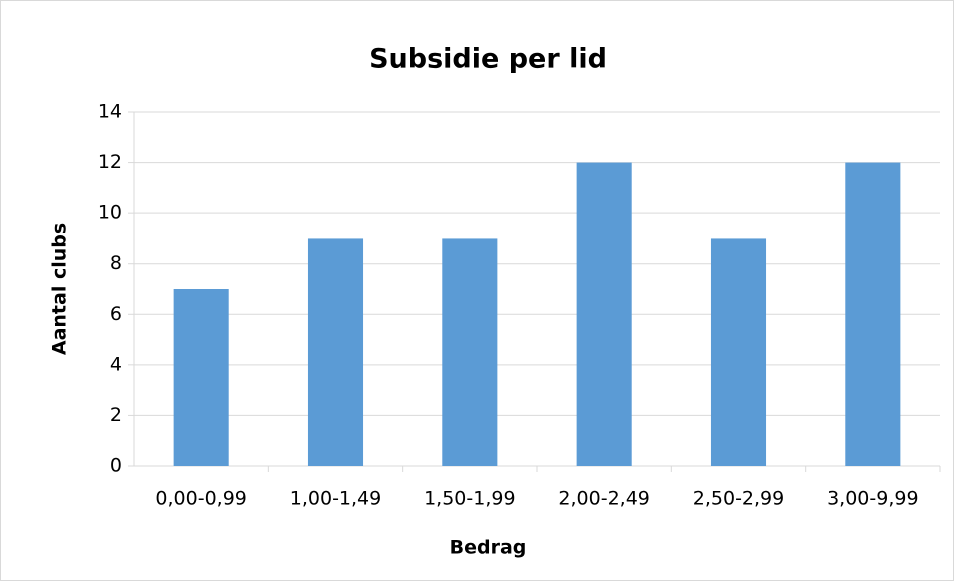 Image resolution: width=954 pixels, height=581 pixels. What do you see at coordinates (110, 112) in the screenshot?
I see `y-tick-label: 14` at bounding box center [110, 112].